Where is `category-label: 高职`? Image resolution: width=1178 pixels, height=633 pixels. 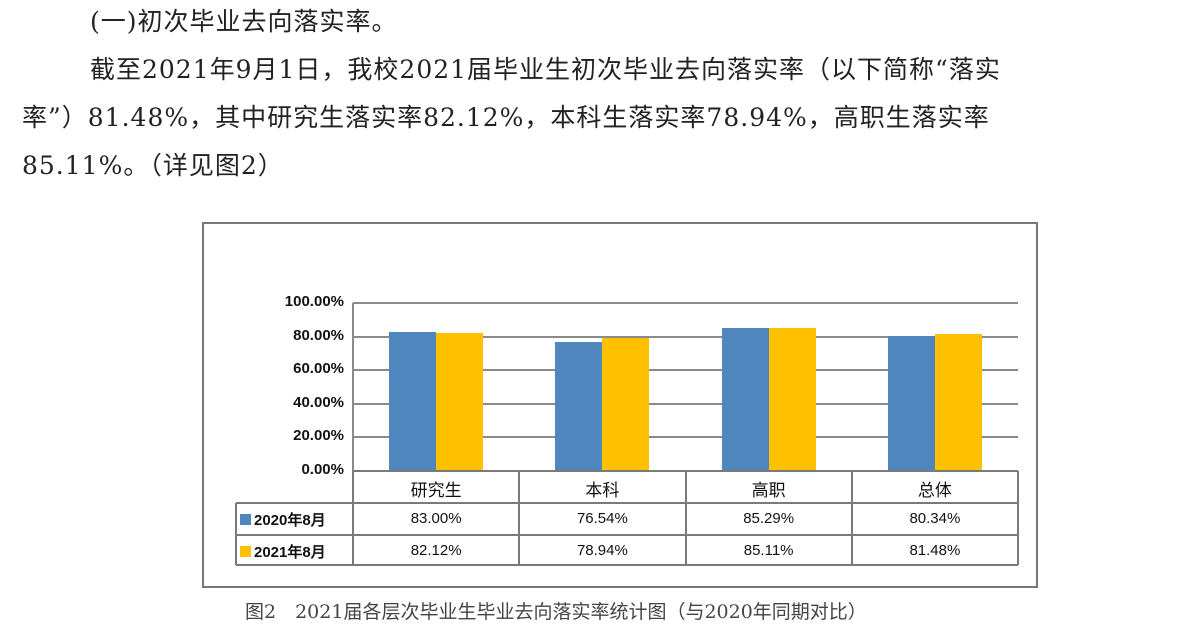 category-label: 高职 is located at coordinates (768, 490).